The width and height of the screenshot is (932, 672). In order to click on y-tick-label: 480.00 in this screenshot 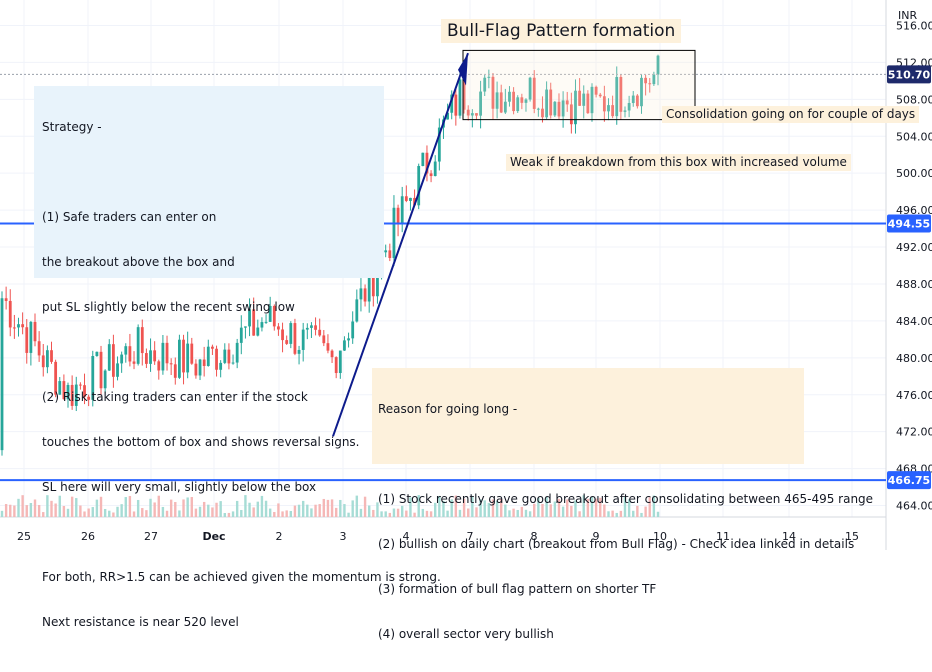, I will do `click(914, 358)`.